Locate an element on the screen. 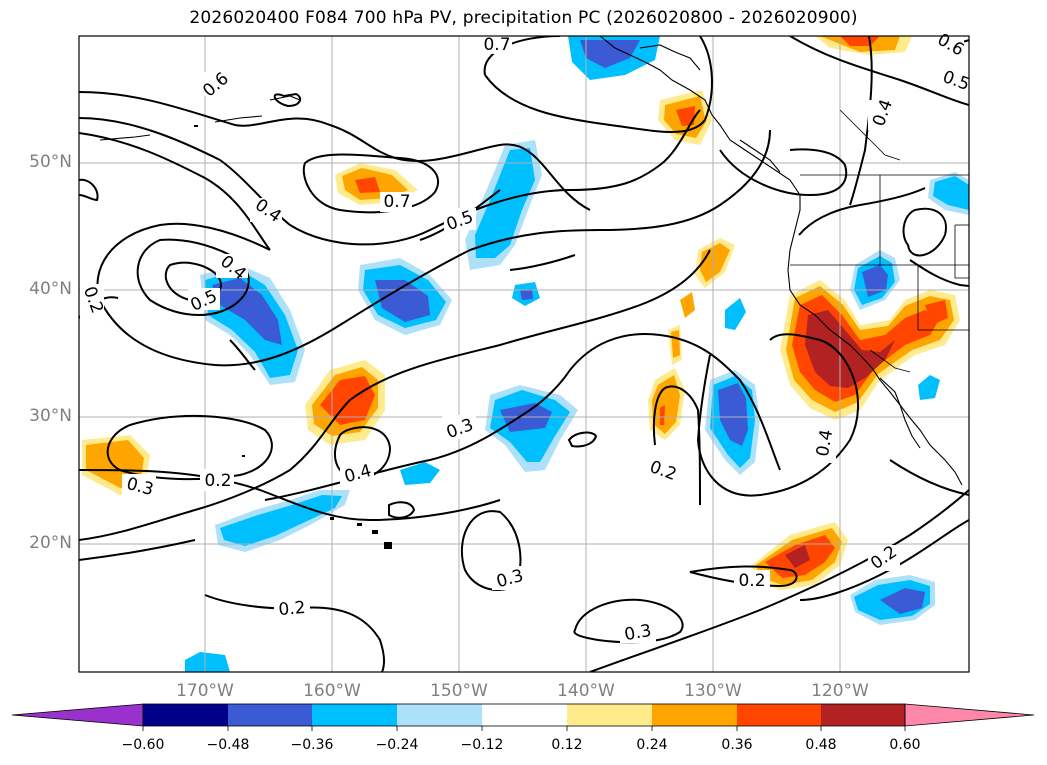 The height and width of the screenshot is (765, 1047). colorbar-tick-label: −0.48 is located at coordinates (228, 745).